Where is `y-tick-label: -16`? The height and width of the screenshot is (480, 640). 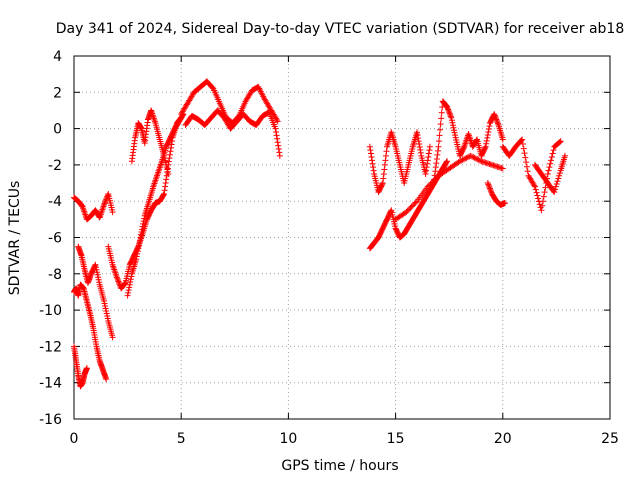 y-tick-label: -16 is located at coordinates (50, 420).